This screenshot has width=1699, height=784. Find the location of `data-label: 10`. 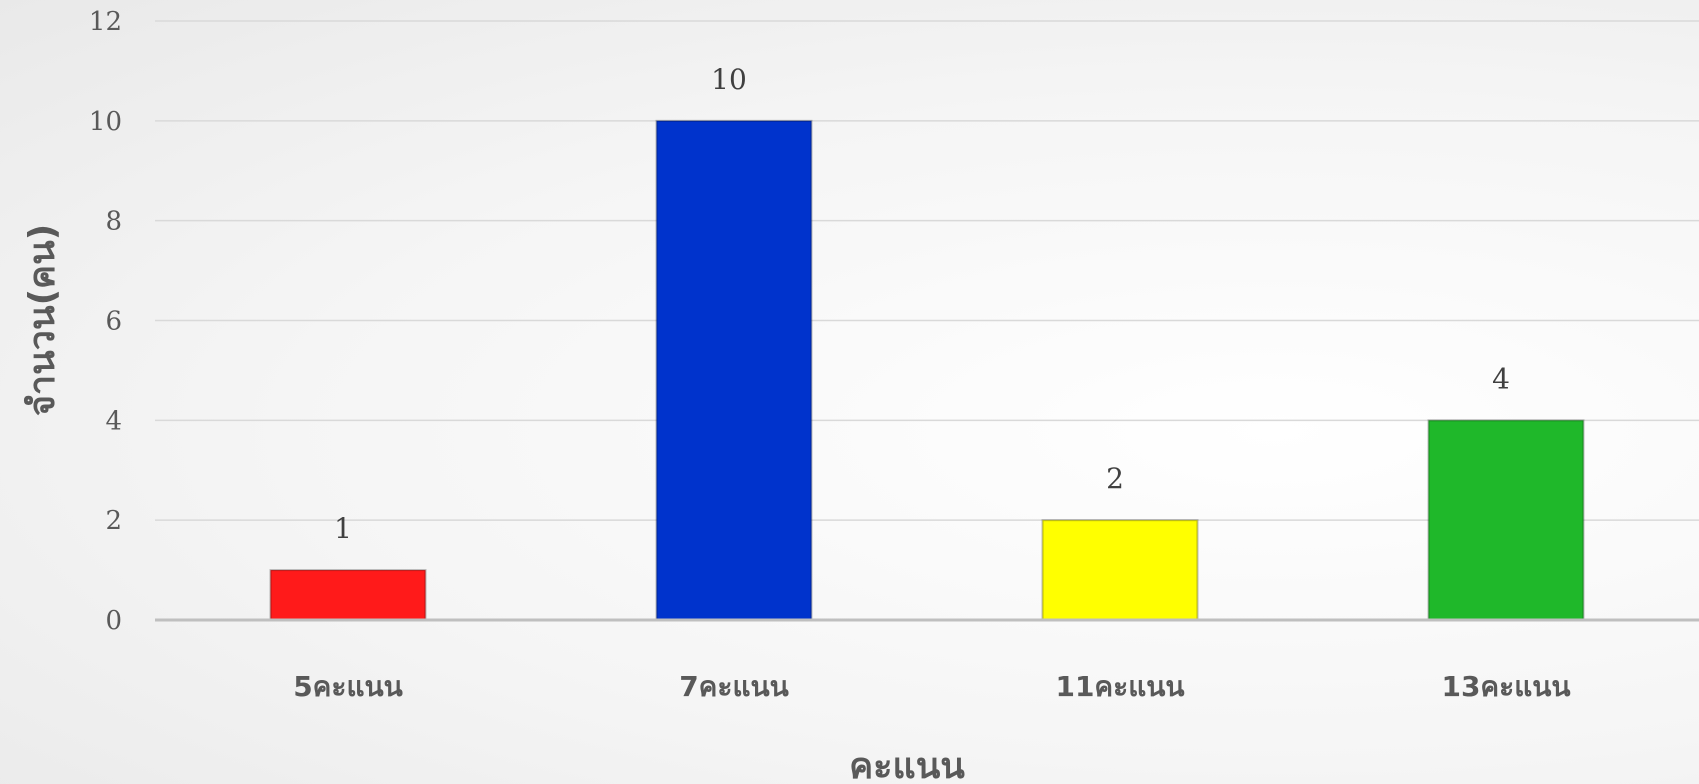

data-label: 10 is located at coordinates (729, 79).